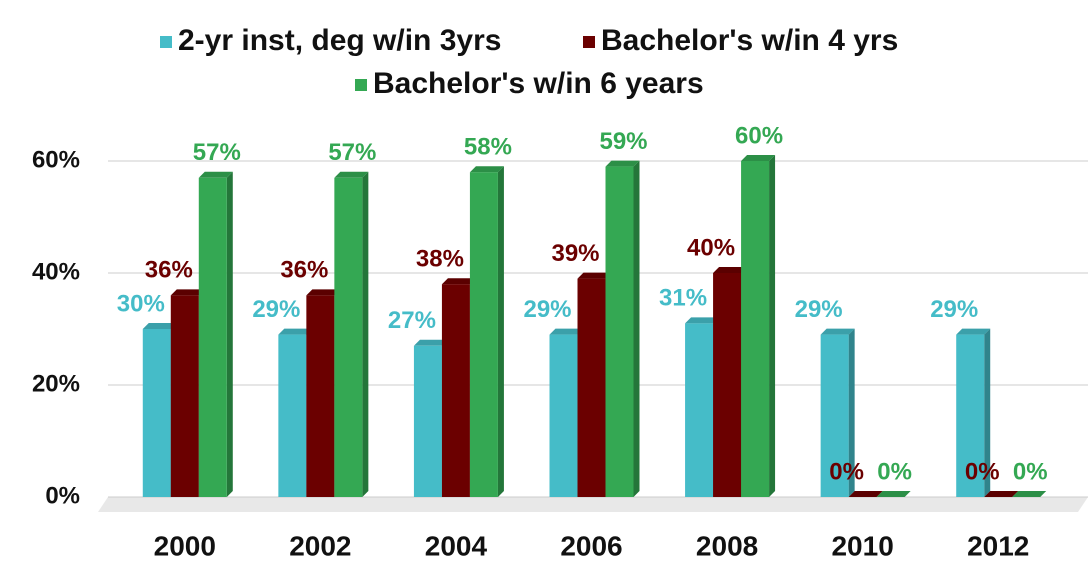 The width and height of the screenshot is (1092, 587). What do you see at coordinates (412, 320) in the screenshot?
I see `data-label: 27%` at bounding box center [412, 320].